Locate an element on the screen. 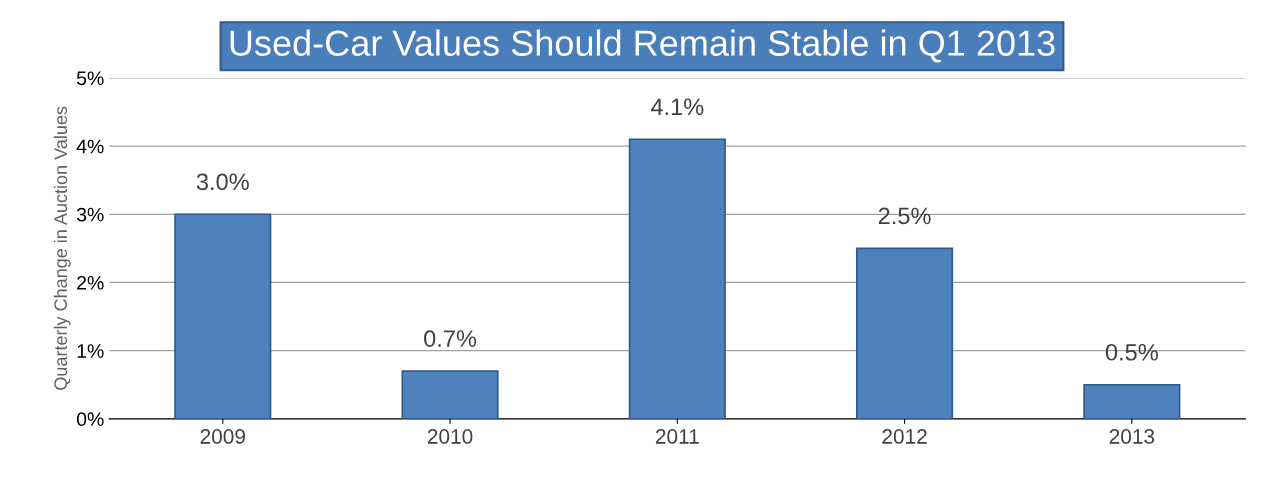 This screenshot has width=1284, height=487. x-tick-label: 2013 is located at coordinates (1132, 436).